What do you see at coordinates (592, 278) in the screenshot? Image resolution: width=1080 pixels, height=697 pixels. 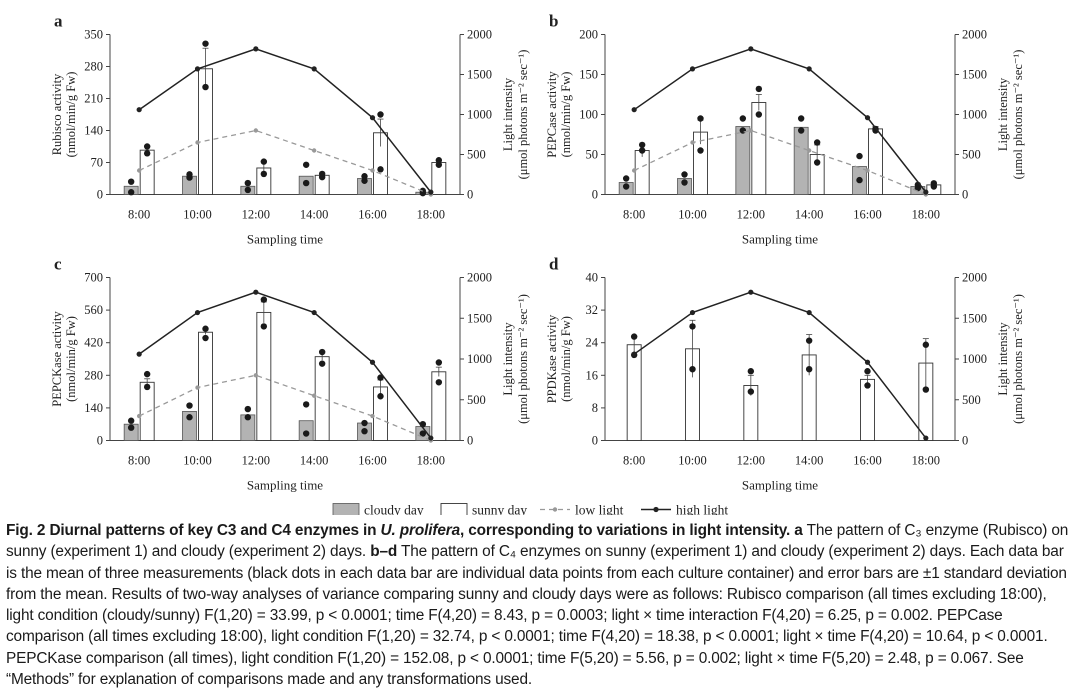 I see `left-tick-label: 40` at bounding box center [592, 278].